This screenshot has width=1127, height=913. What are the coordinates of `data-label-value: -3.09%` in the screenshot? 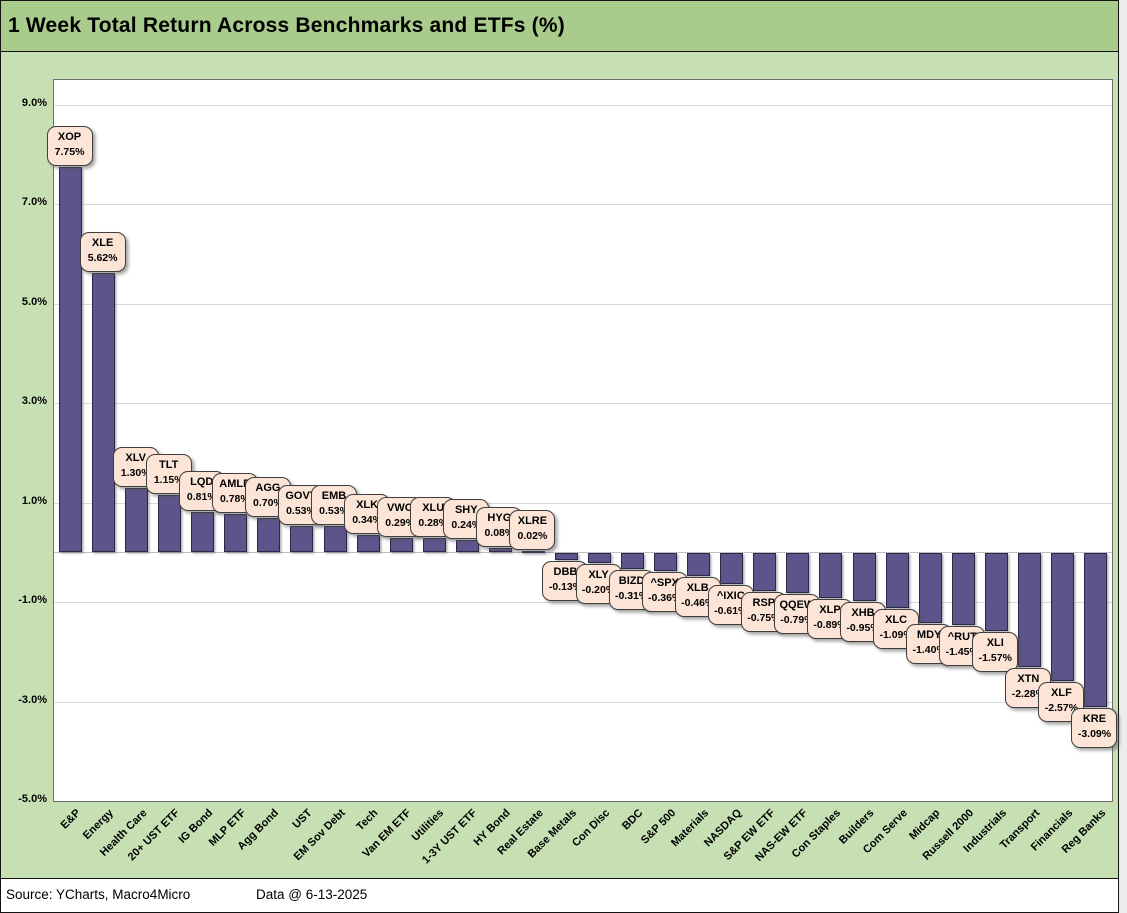 It's located at (1094, 734).